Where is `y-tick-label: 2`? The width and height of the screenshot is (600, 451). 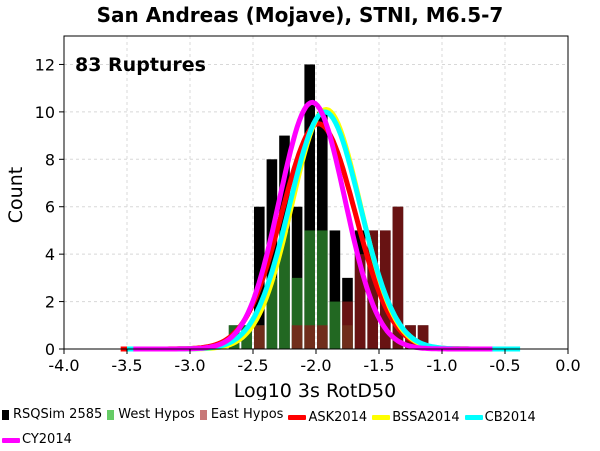 y-tick-label: 2 is located at coordinates (50, 302).